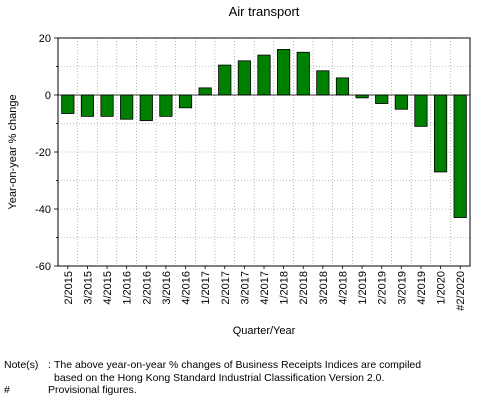 The height and width of the screenshot is (405, 500). Describe the element at coordinates (88, 288) in the screenshot. I see `x-tick-label: 3/2015` at that location.